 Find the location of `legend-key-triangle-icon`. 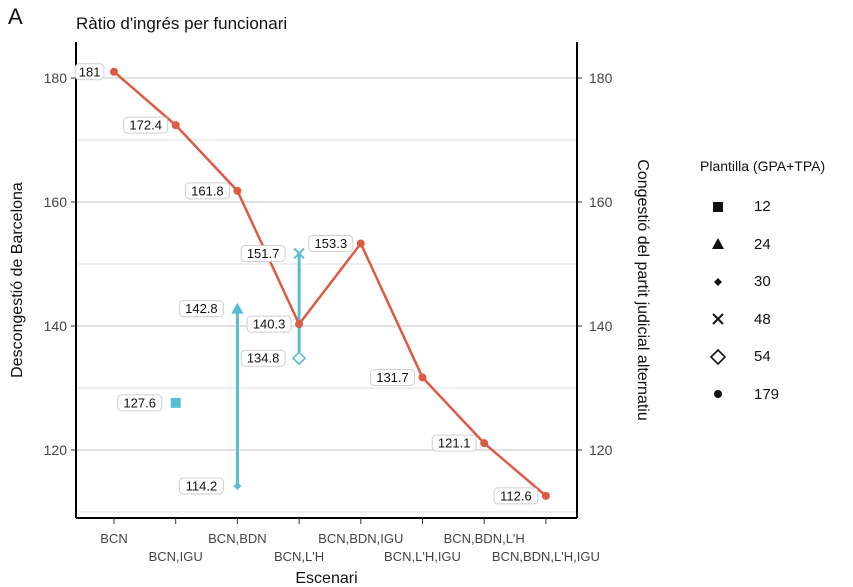

legend-key-triangle-icon is located at coordinates (718, 244).